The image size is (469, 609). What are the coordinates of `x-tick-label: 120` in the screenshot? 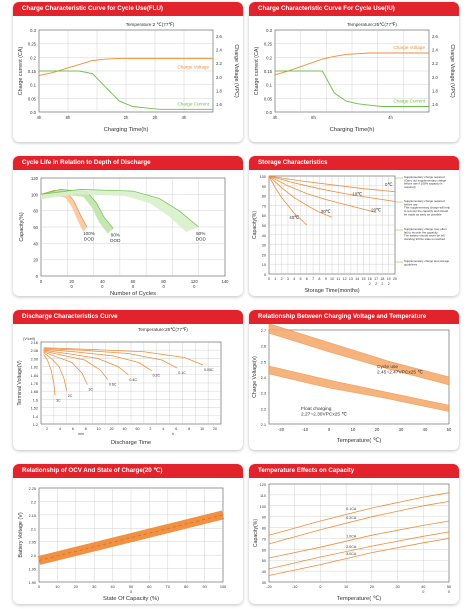 It's located at (195, 281).